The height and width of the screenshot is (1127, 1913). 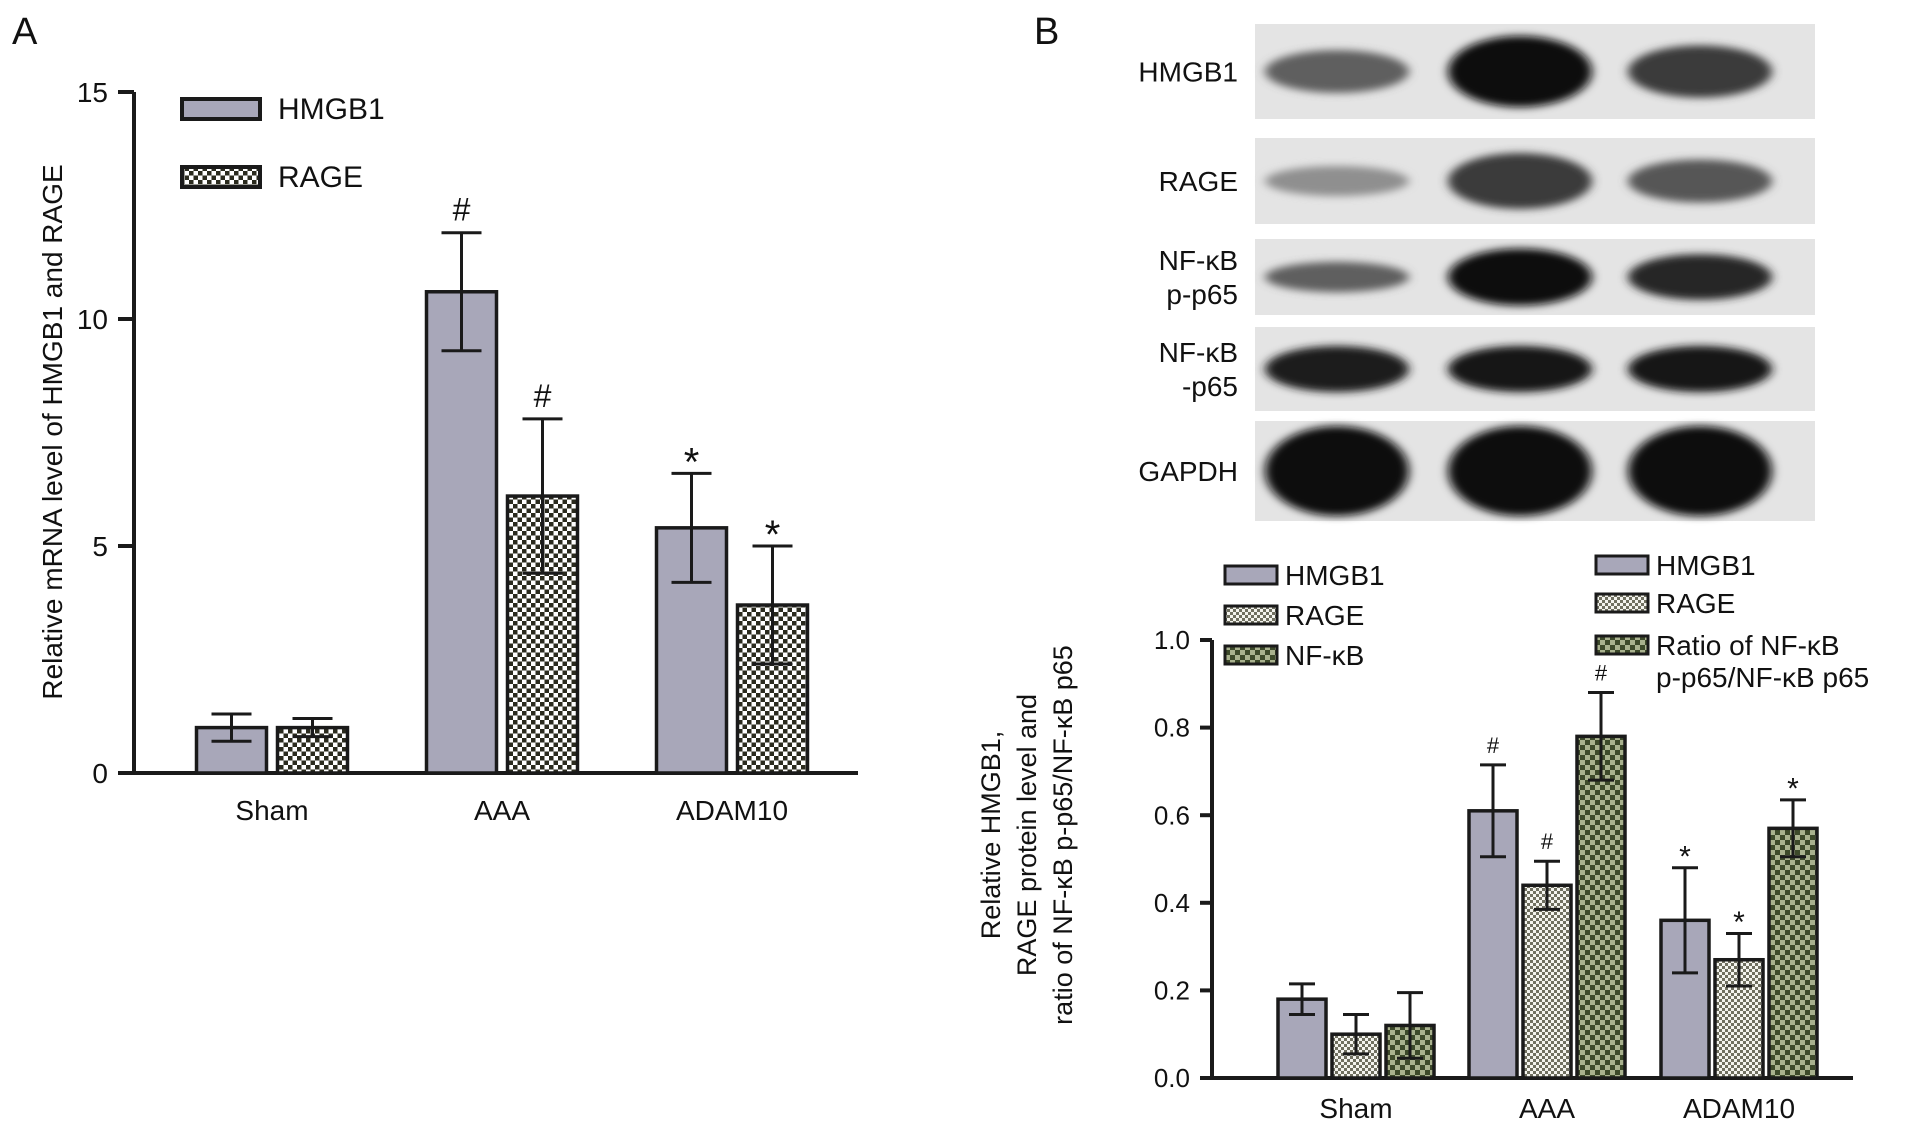 What do you see at coordinates (1762, 677) in the screenshot?
I see `legend-label: p-p65/NF-κB p65` at bounding box center [1762, 677].